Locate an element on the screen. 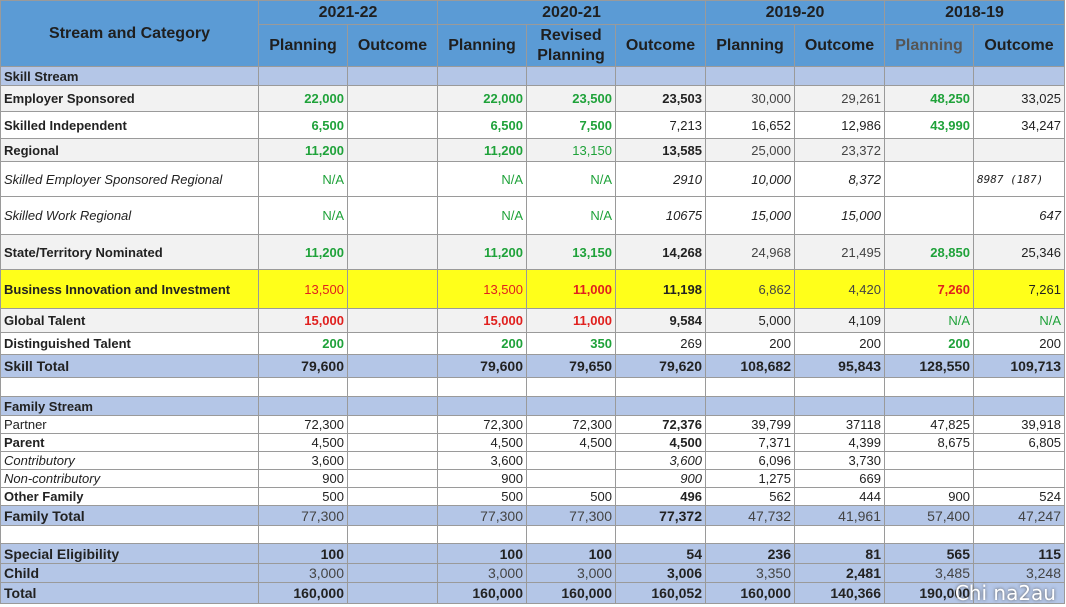  row-label: Skilled Independent is located at coordinates (129, 125).